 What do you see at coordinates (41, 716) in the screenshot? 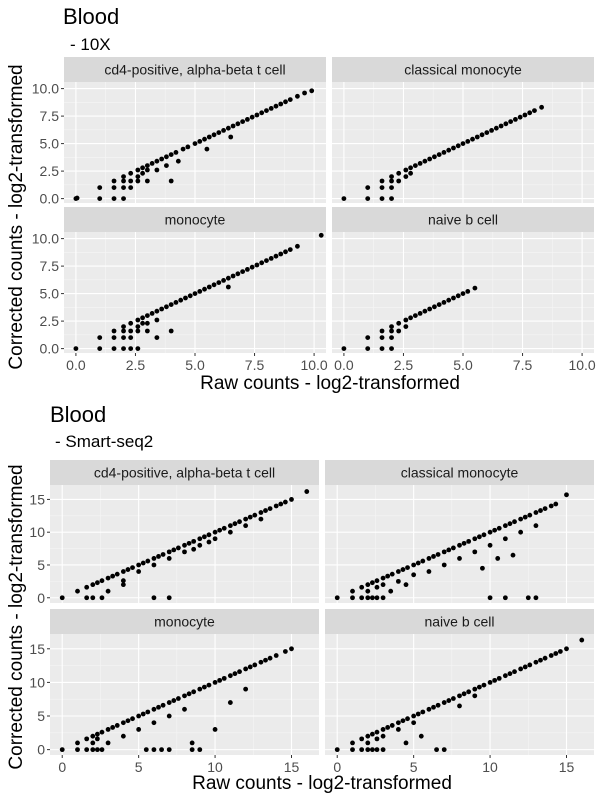
I see `y-tick-label: 5` at bounding box center [41, 716].